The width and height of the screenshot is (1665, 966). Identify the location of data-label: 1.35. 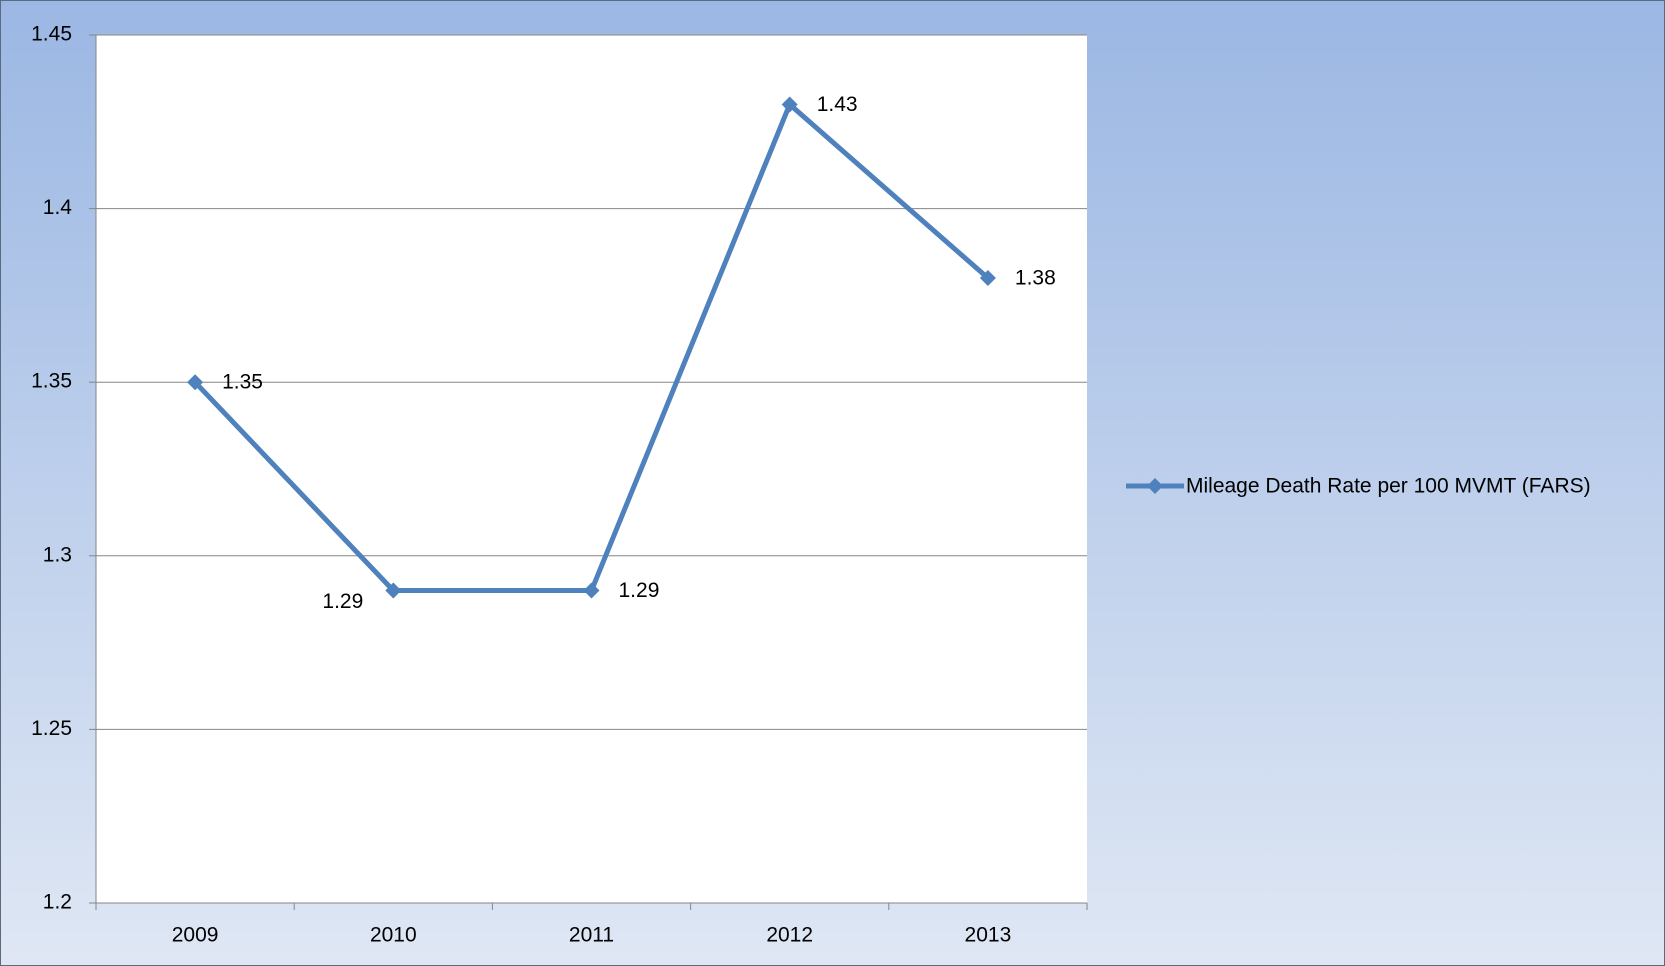
(242, 382).